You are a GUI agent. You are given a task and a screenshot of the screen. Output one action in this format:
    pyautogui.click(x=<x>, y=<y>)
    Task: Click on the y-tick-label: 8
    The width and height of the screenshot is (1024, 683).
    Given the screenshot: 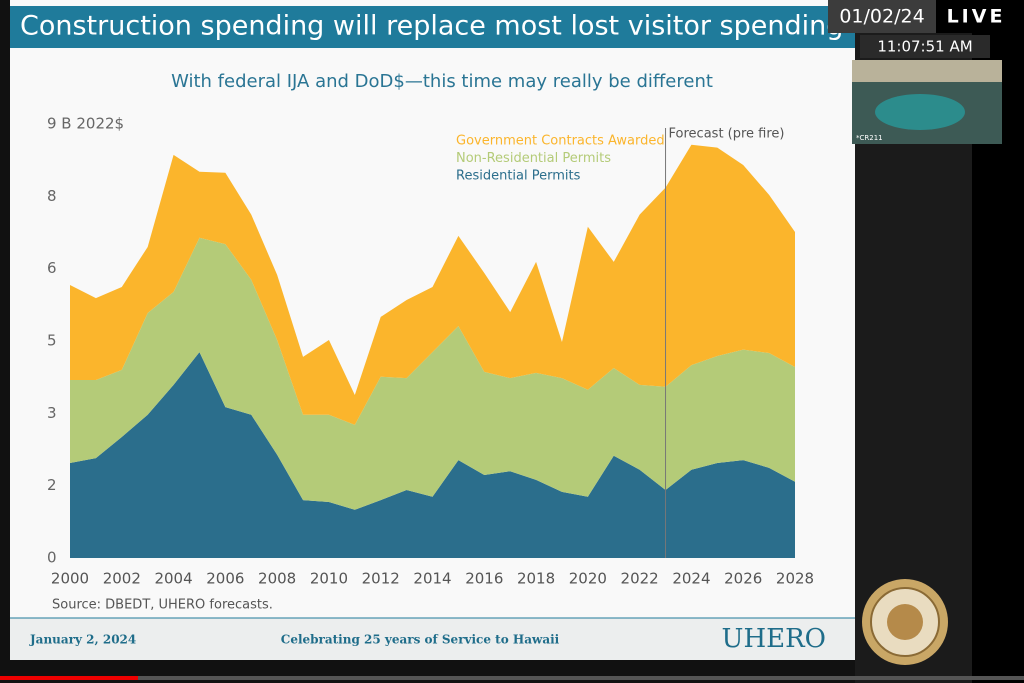 What is the action you would take?
    pyautogui.click(x=52, y=196)
    